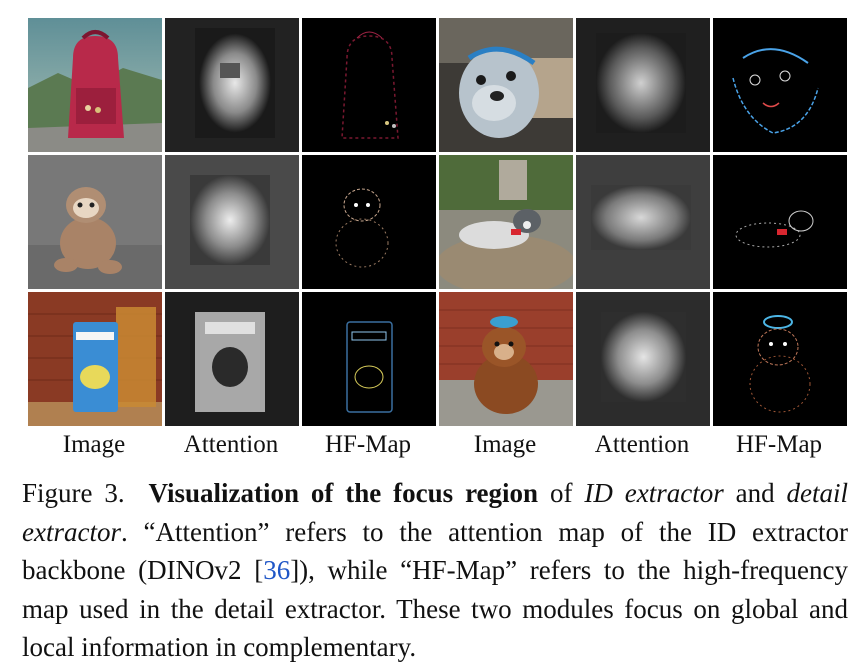 The width and height of the screenshot is (868, 670). I want to click on backpack-image, so click(95, 85).